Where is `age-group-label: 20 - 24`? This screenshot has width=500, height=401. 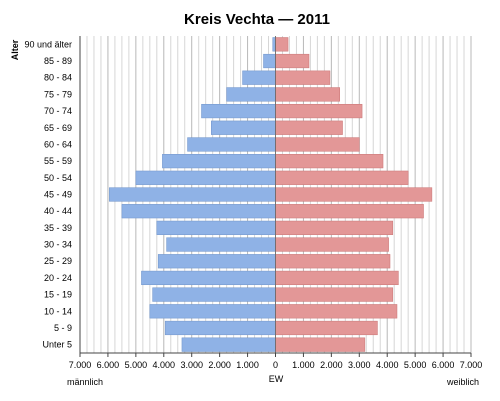 age-group-label: 20 - 24 is located at coordinates (58, 278).